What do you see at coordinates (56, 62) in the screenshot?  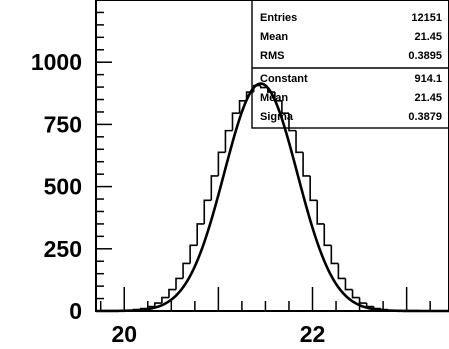 I see `y-tick-label: 1000` at bounding box center [56, 62].